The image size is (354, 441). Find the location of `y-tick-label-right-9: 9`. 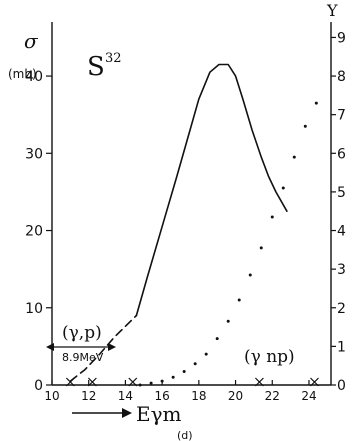

y-tick-label-right-9: 9 is located at coordinates (341, 38).